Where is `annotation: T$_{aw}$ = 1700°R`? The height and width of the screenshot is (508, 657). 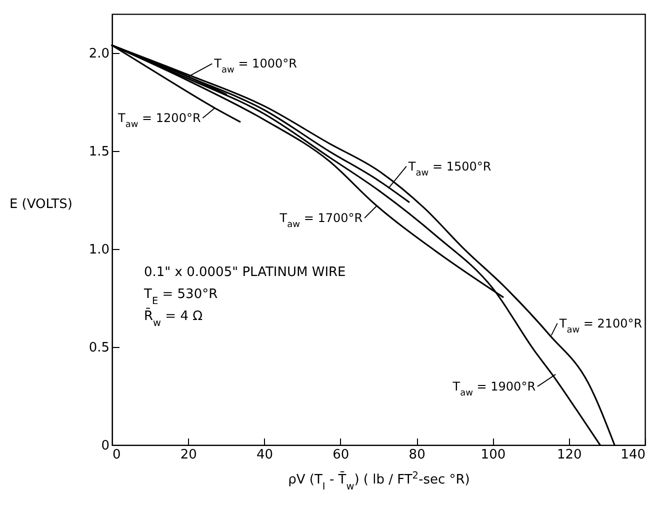 annotation: T$_{aw}$ = 1700°R is located at coordinates (320, 220).